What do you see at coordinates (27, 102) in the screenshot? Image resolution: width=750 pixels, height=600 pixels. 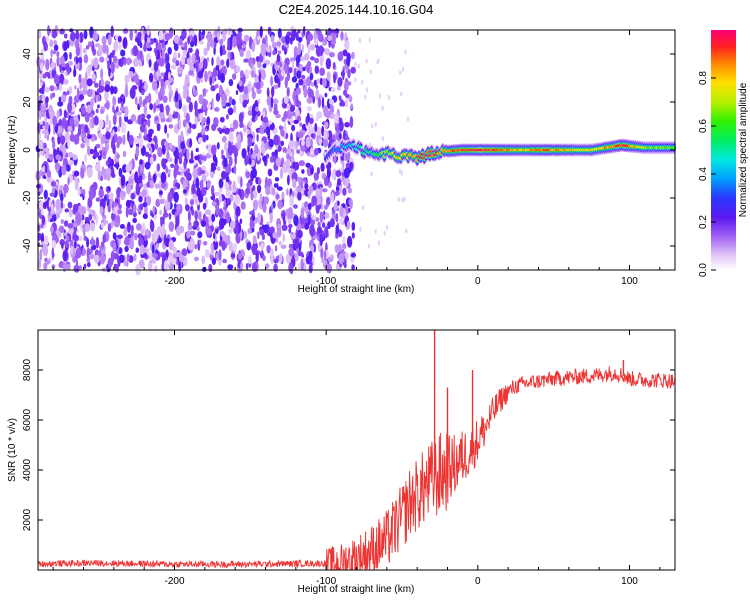 I see `y-tick-label: 20` at bounding box center [27, 102].